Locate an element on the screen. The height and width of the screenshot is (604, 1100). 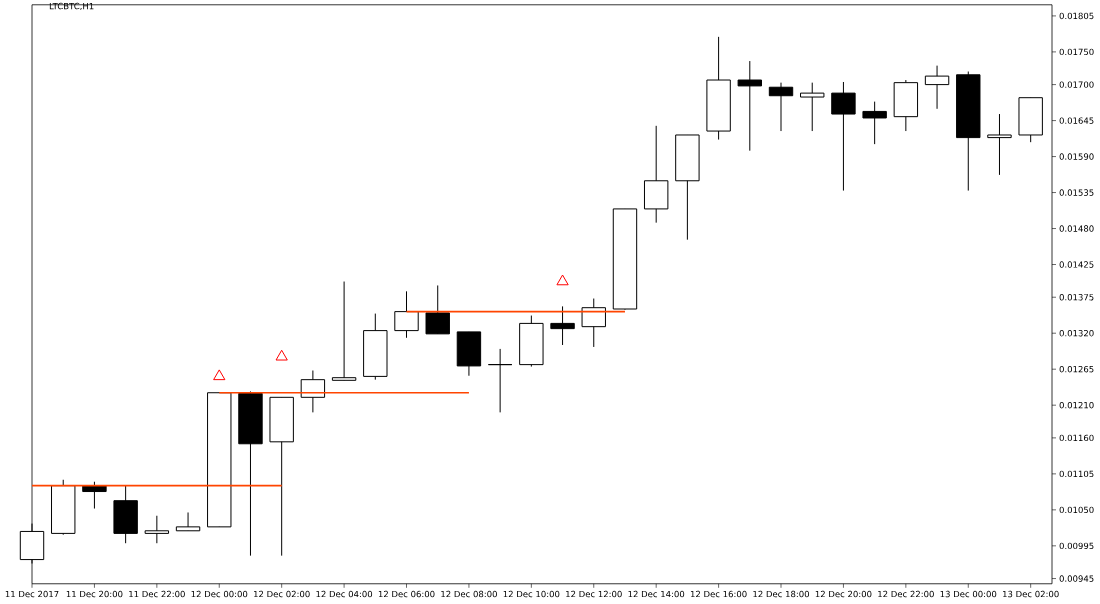
y-tick-label: 0.01590 is located at coordinates (1076, 156).